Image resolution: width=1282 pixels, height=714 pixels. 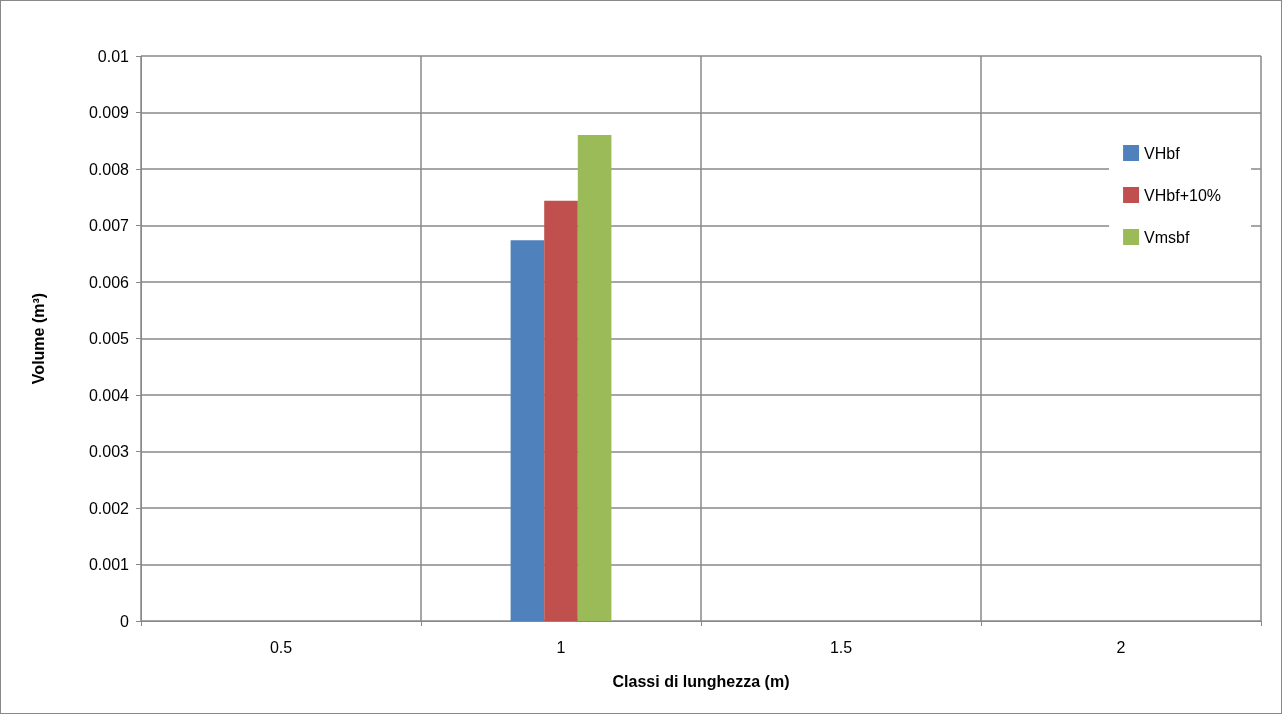 I want to click on y-tick-label: 0.007, so click(x=109, y=225).